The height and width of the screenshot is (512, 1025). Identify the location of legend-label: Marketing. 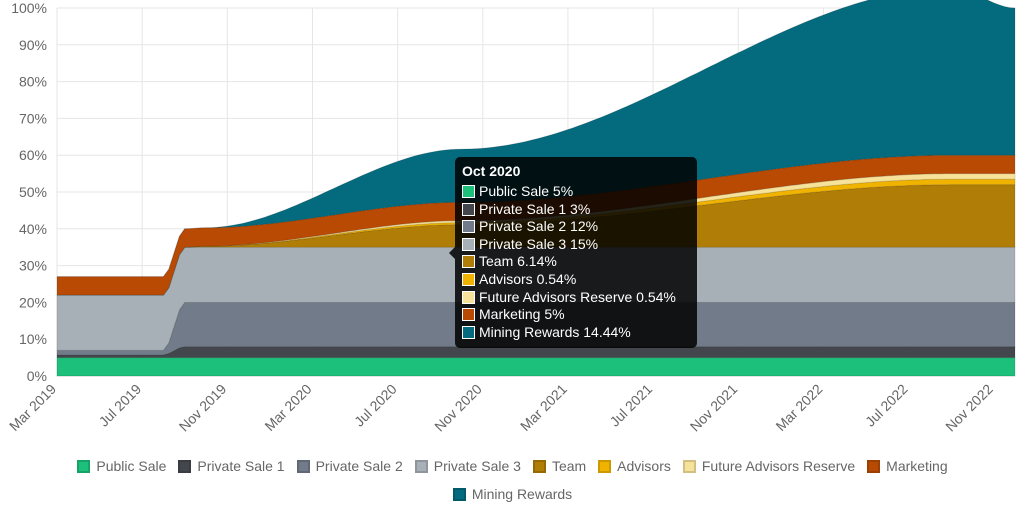
(917, 466).